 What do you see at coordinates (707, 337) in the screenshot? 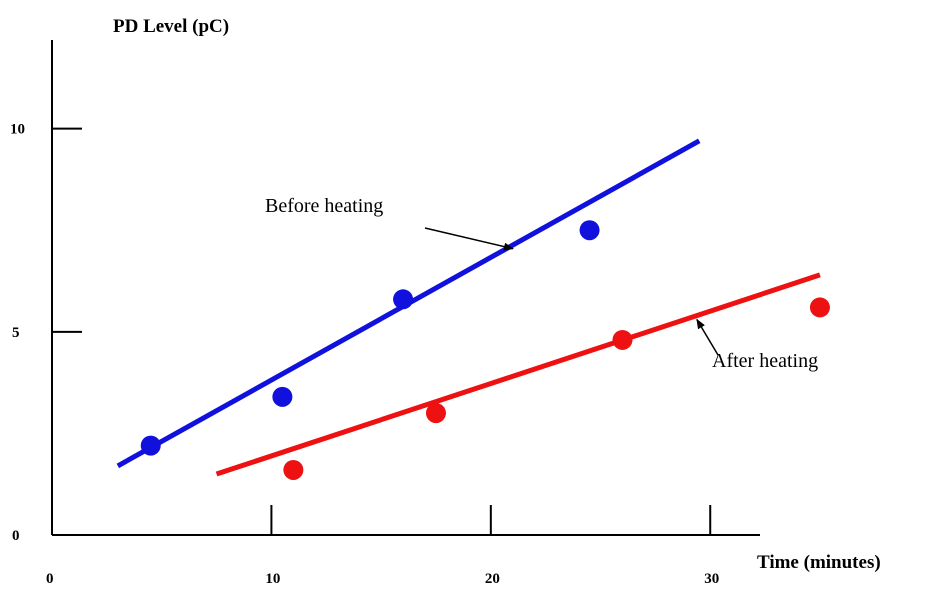
I see `after-heating-arrow` at bounding box center [707, 337].